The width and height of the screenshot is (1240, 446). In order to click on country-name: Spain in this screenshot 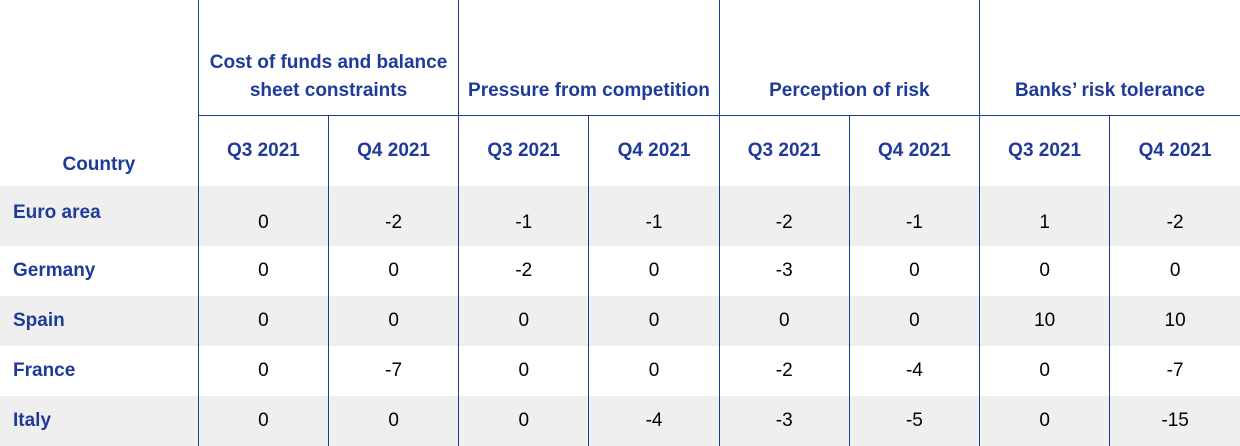, I will do `click(99, 320)`.